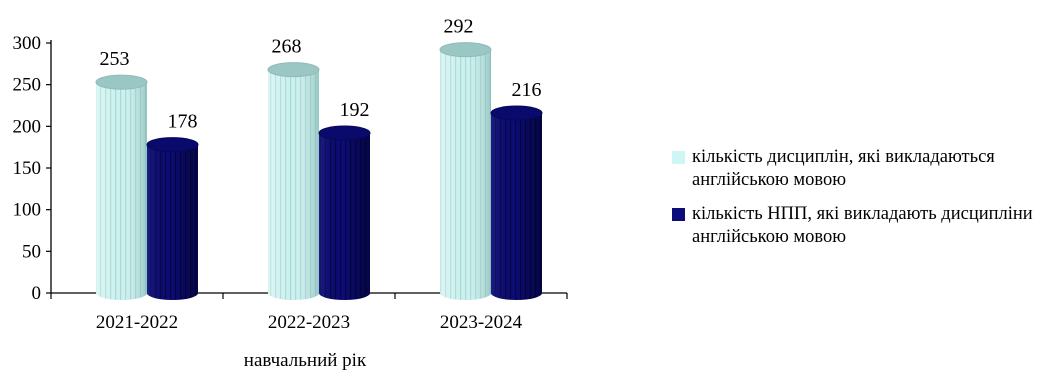  Describe the element at coordinates (31, 251) in the screenshot. I see `y-tick-label: 50` at that location.